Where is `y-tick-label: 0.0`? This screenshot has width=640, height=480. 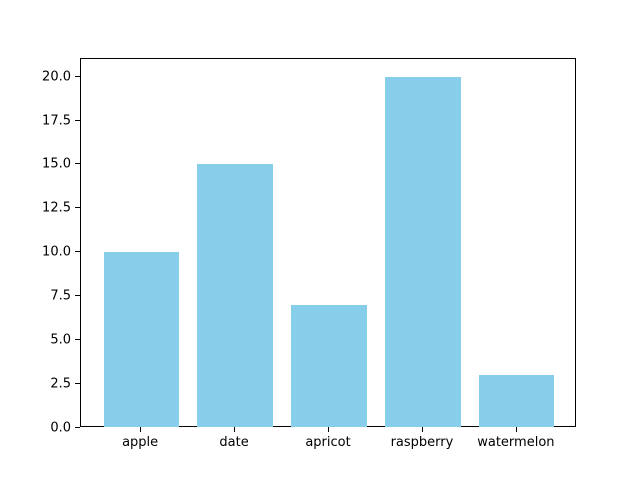
y-tick-label: 0.0 is located at coordinates (60, 428).